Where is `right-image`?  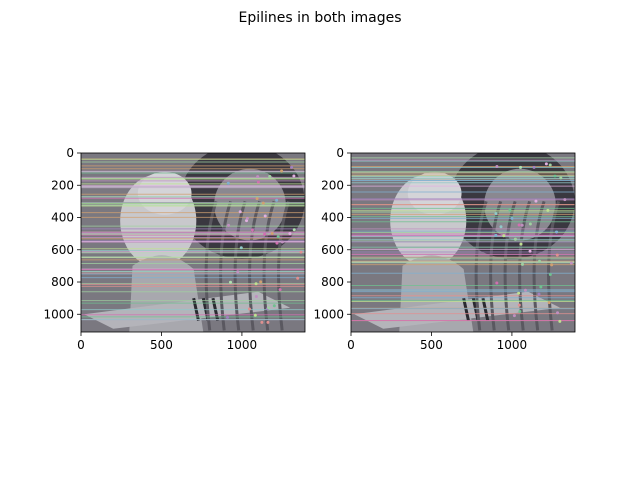
right-image is located at coordinates (463, 242).